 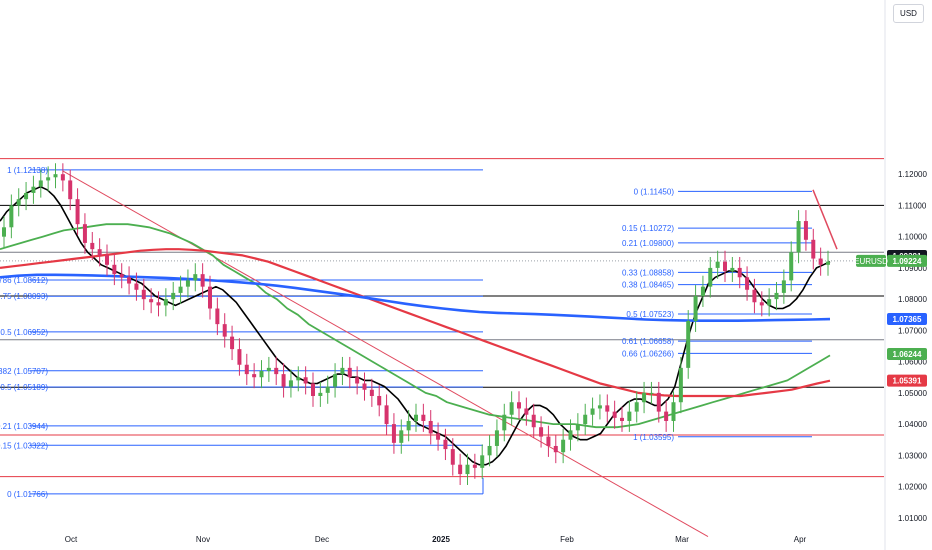 I want to click on price-tick-7: 1.05000, so click(x=912, y=393).